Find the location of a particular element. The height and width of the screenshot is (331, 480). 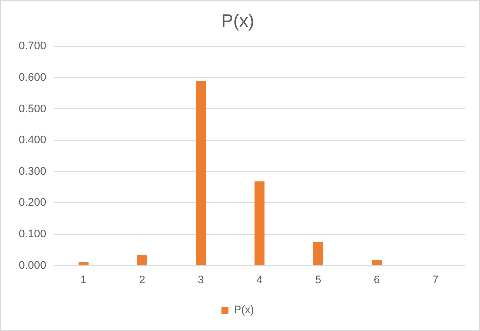

legend-label: P(x) is located at coordinates (244, 310).